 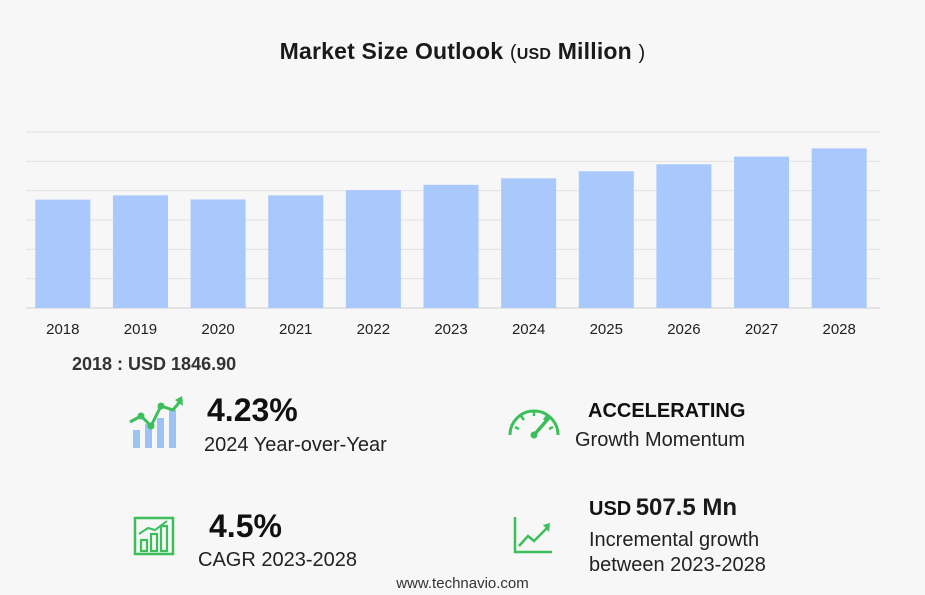 I want to click on bar-2019, so click(x=140, y=251).